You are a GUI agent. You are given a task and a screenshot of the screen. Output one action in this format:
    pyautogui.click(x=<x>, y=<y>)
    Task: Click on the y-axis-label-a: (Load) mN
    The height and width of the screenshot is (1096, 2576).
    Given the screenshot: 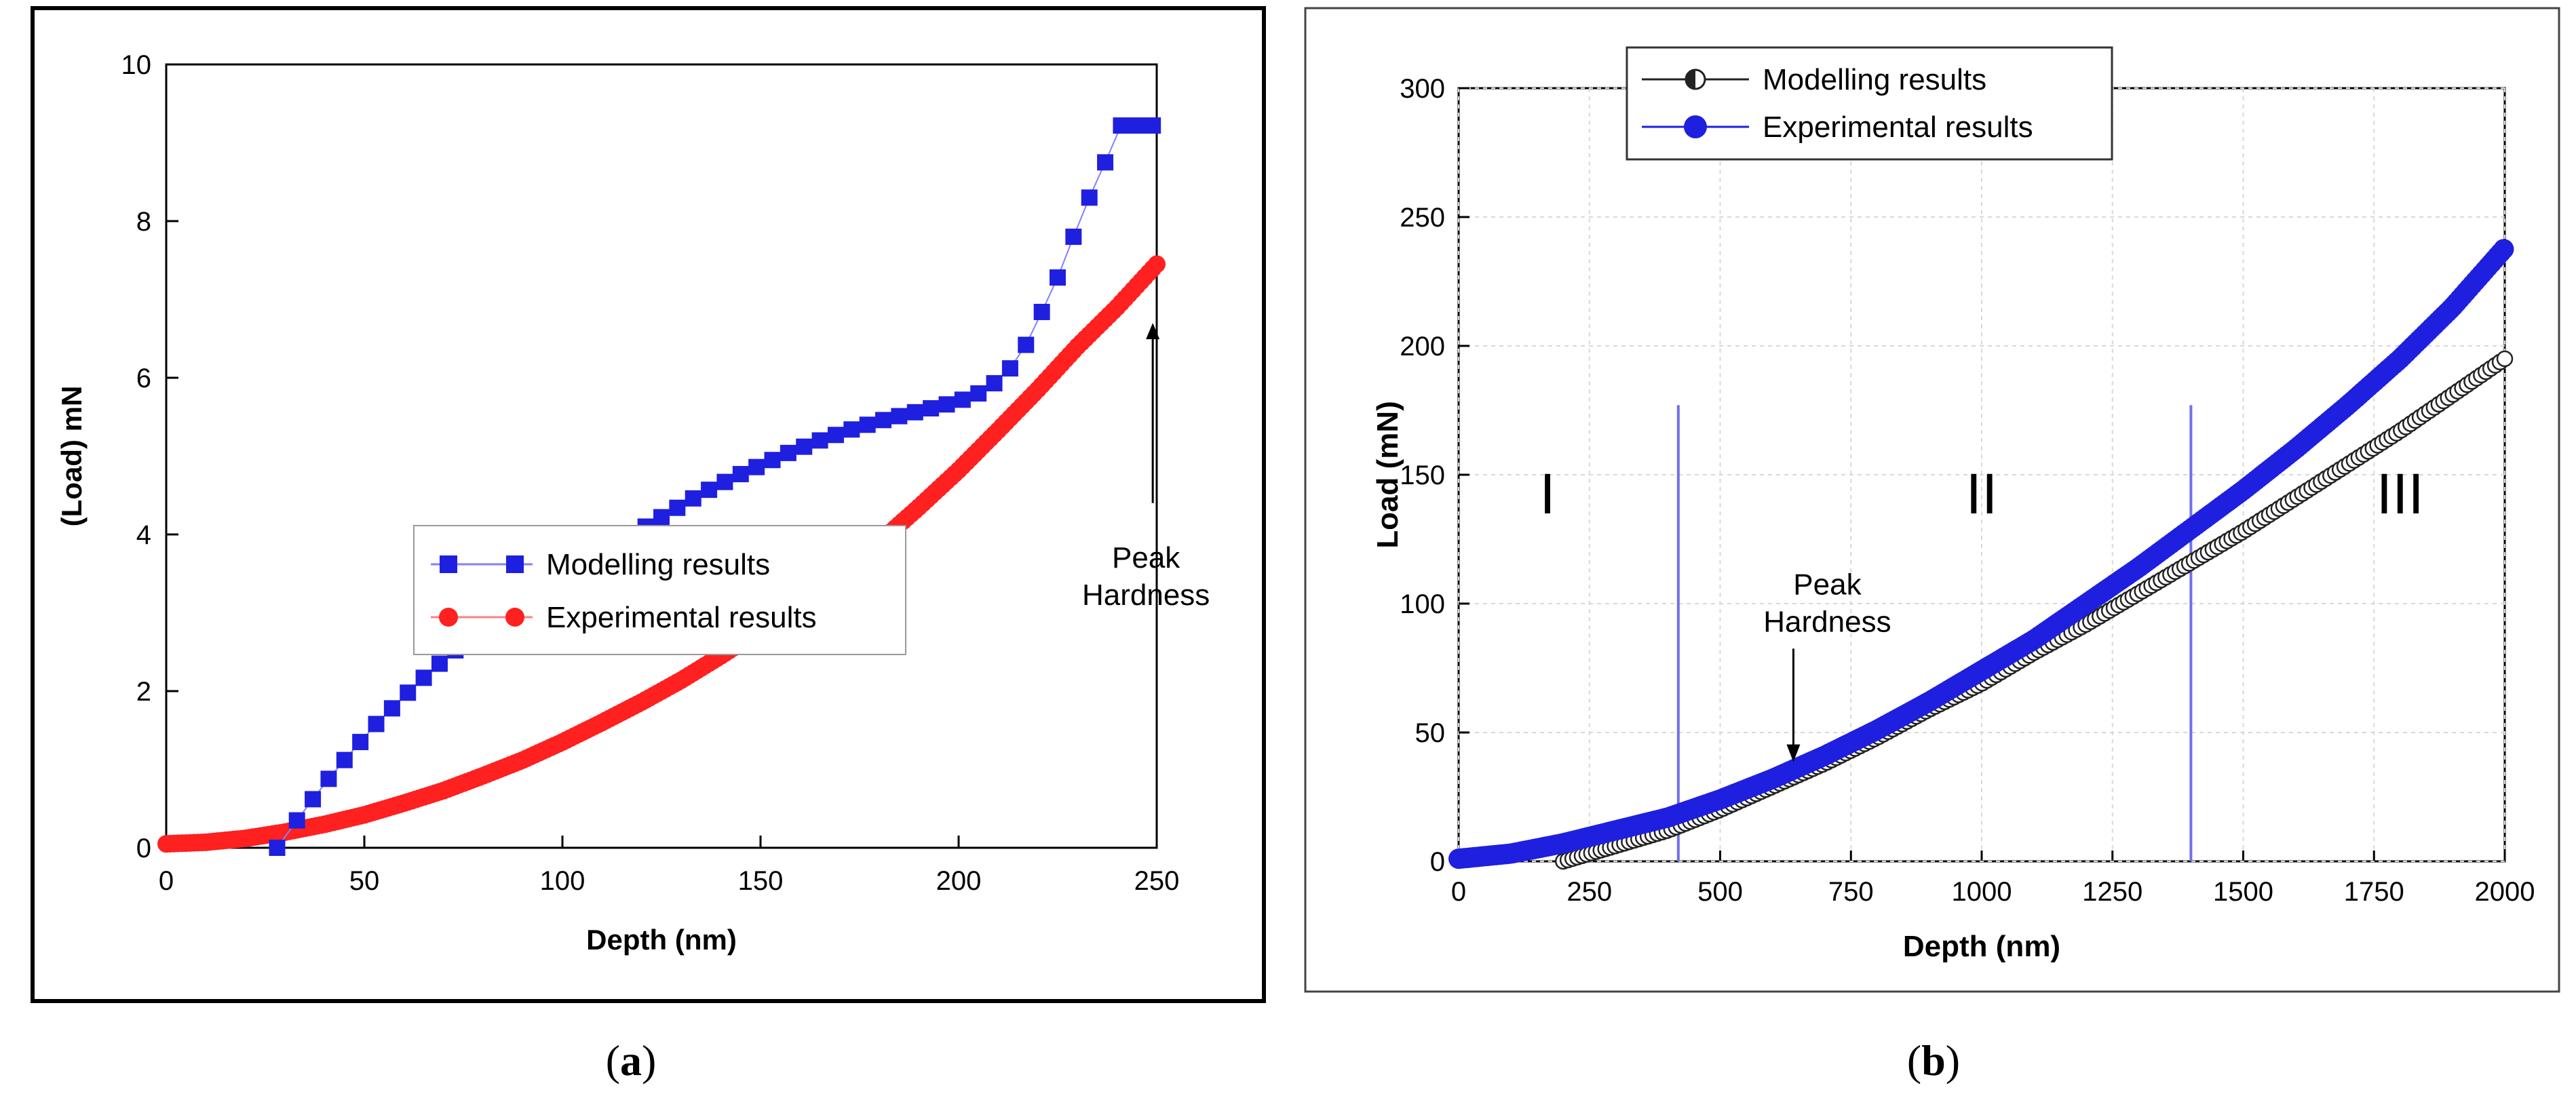 What is the action you would take?
    pyautogui.click(x=72, y=456)
    